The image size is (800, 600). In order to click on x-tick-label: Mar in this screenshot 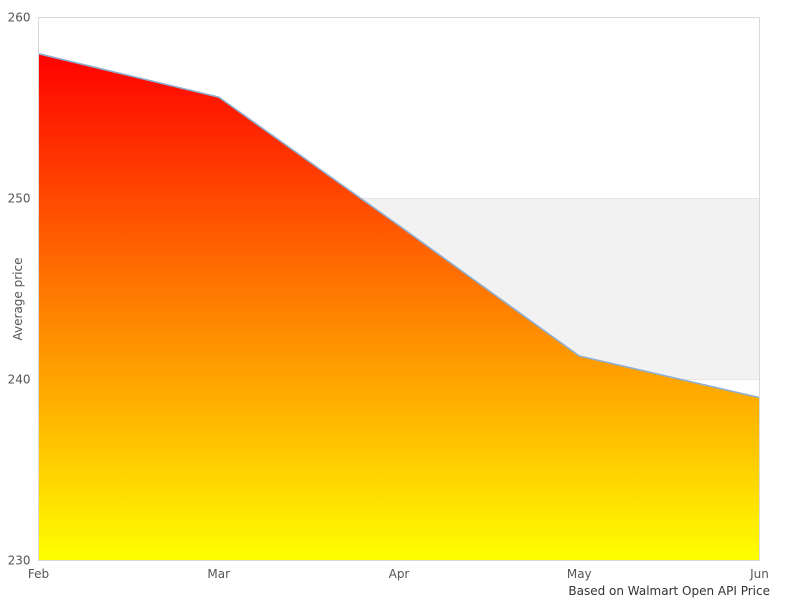, I will do `click(218, 574)`.